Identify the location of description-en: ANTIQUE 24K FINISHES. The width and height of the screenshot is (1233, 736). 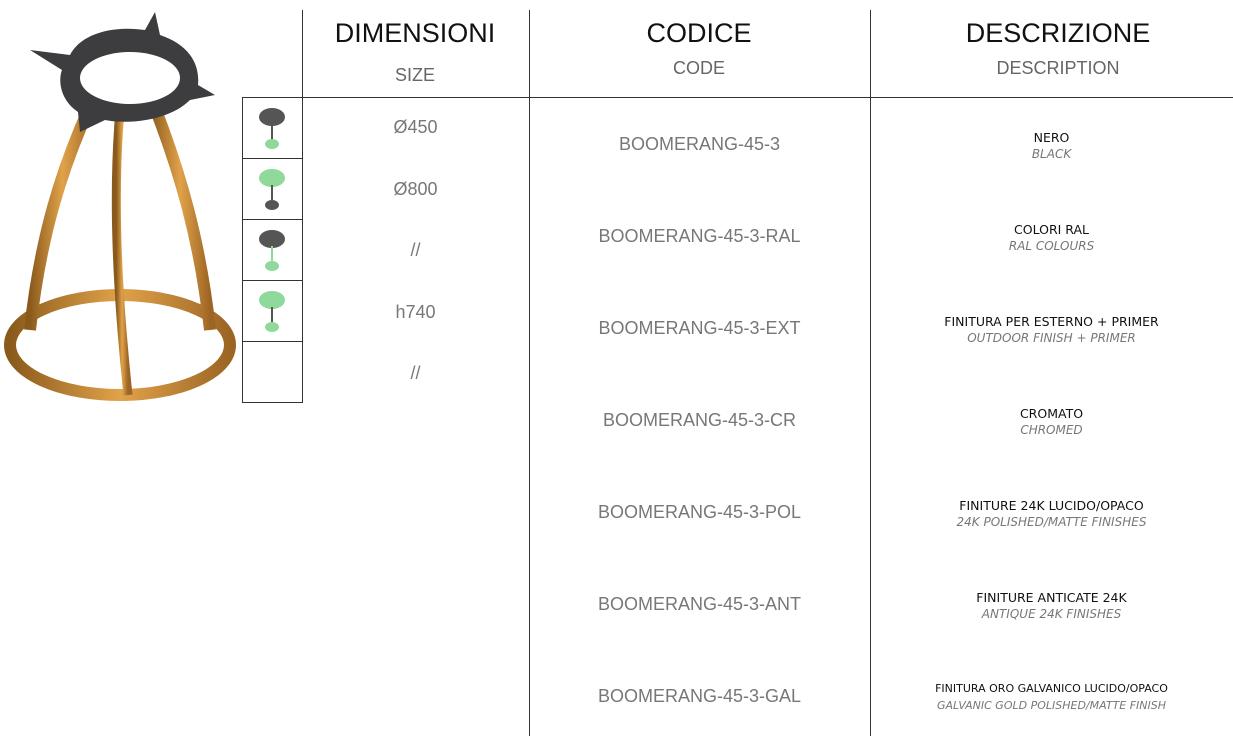
(1051, 614).